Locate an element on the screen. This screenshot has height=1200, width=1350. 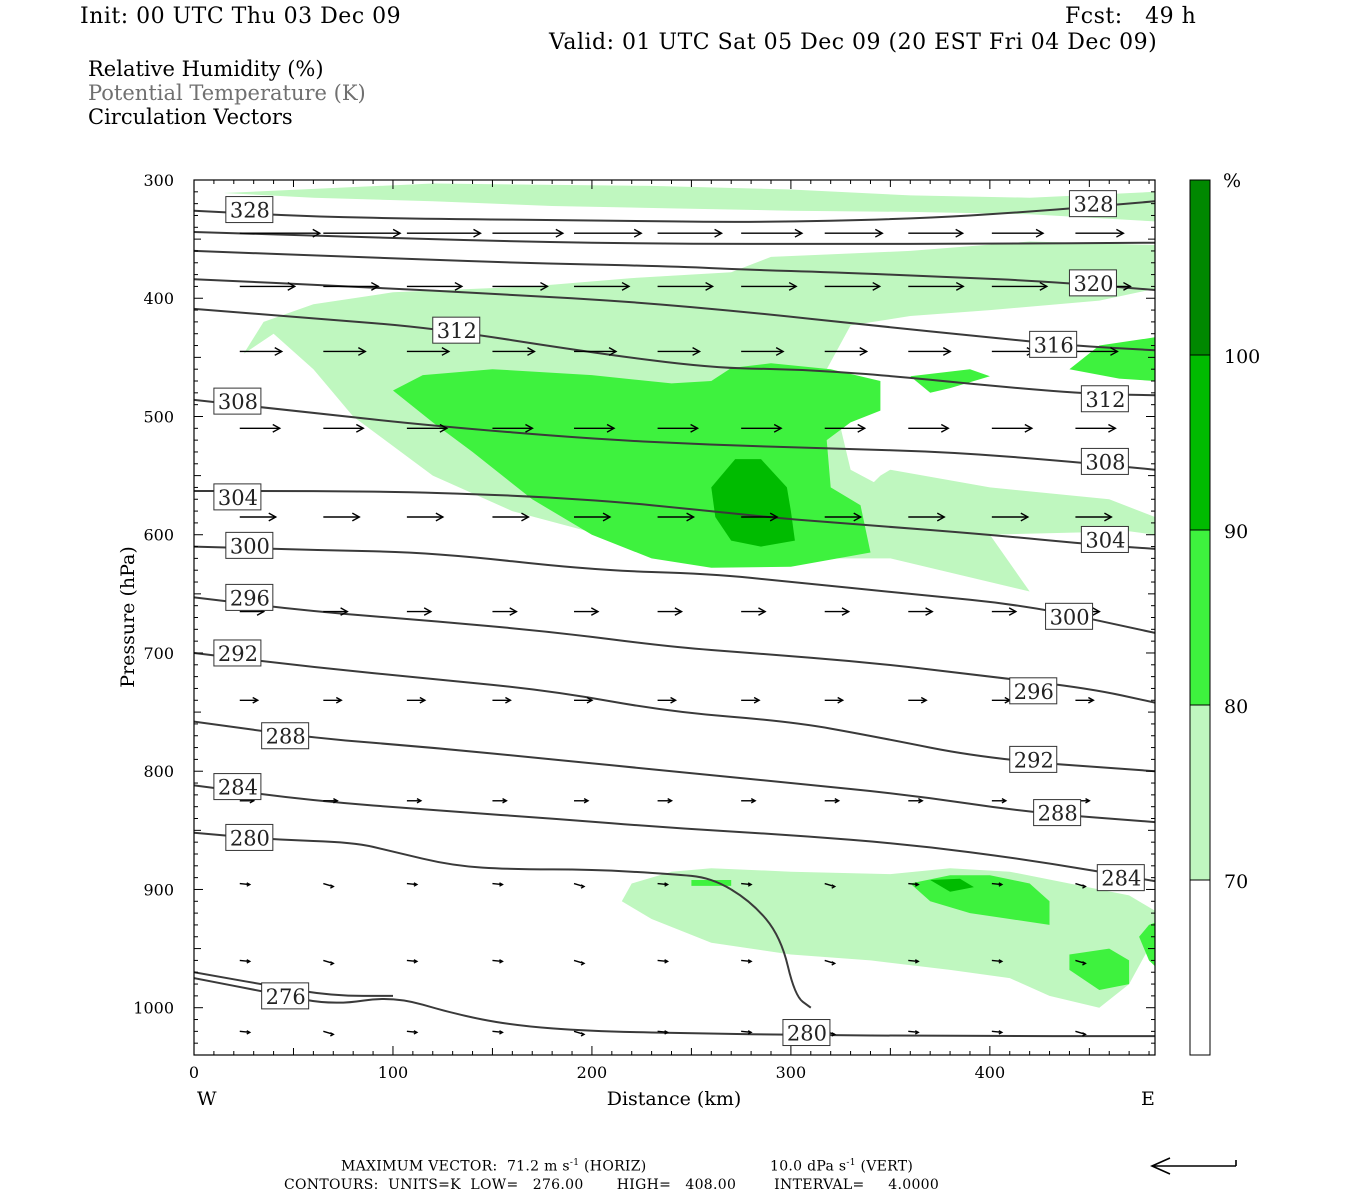
contour-label-6b: 304 is located at coordinates (1105, 540).